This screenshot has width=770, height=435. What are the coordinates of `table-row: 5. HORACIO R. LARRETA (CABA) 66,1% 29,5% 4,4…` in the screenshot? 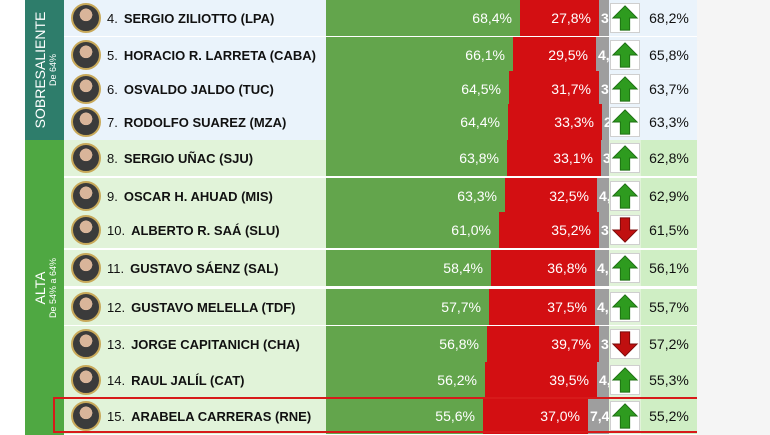 It's located at (380, 55).